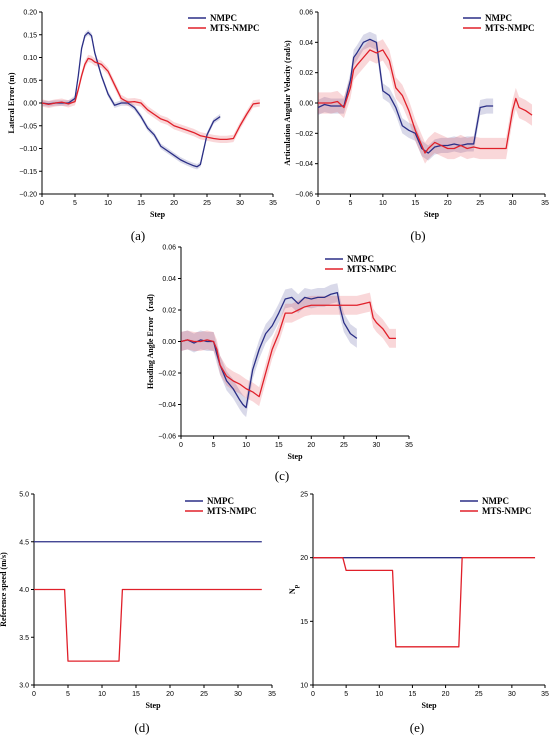 Image resolution: width=550 pixels, height=740 pixels. Describe the element at coordinates (24, 590) in the screenshot. I see `y-tick-label: 4.0` at that location.